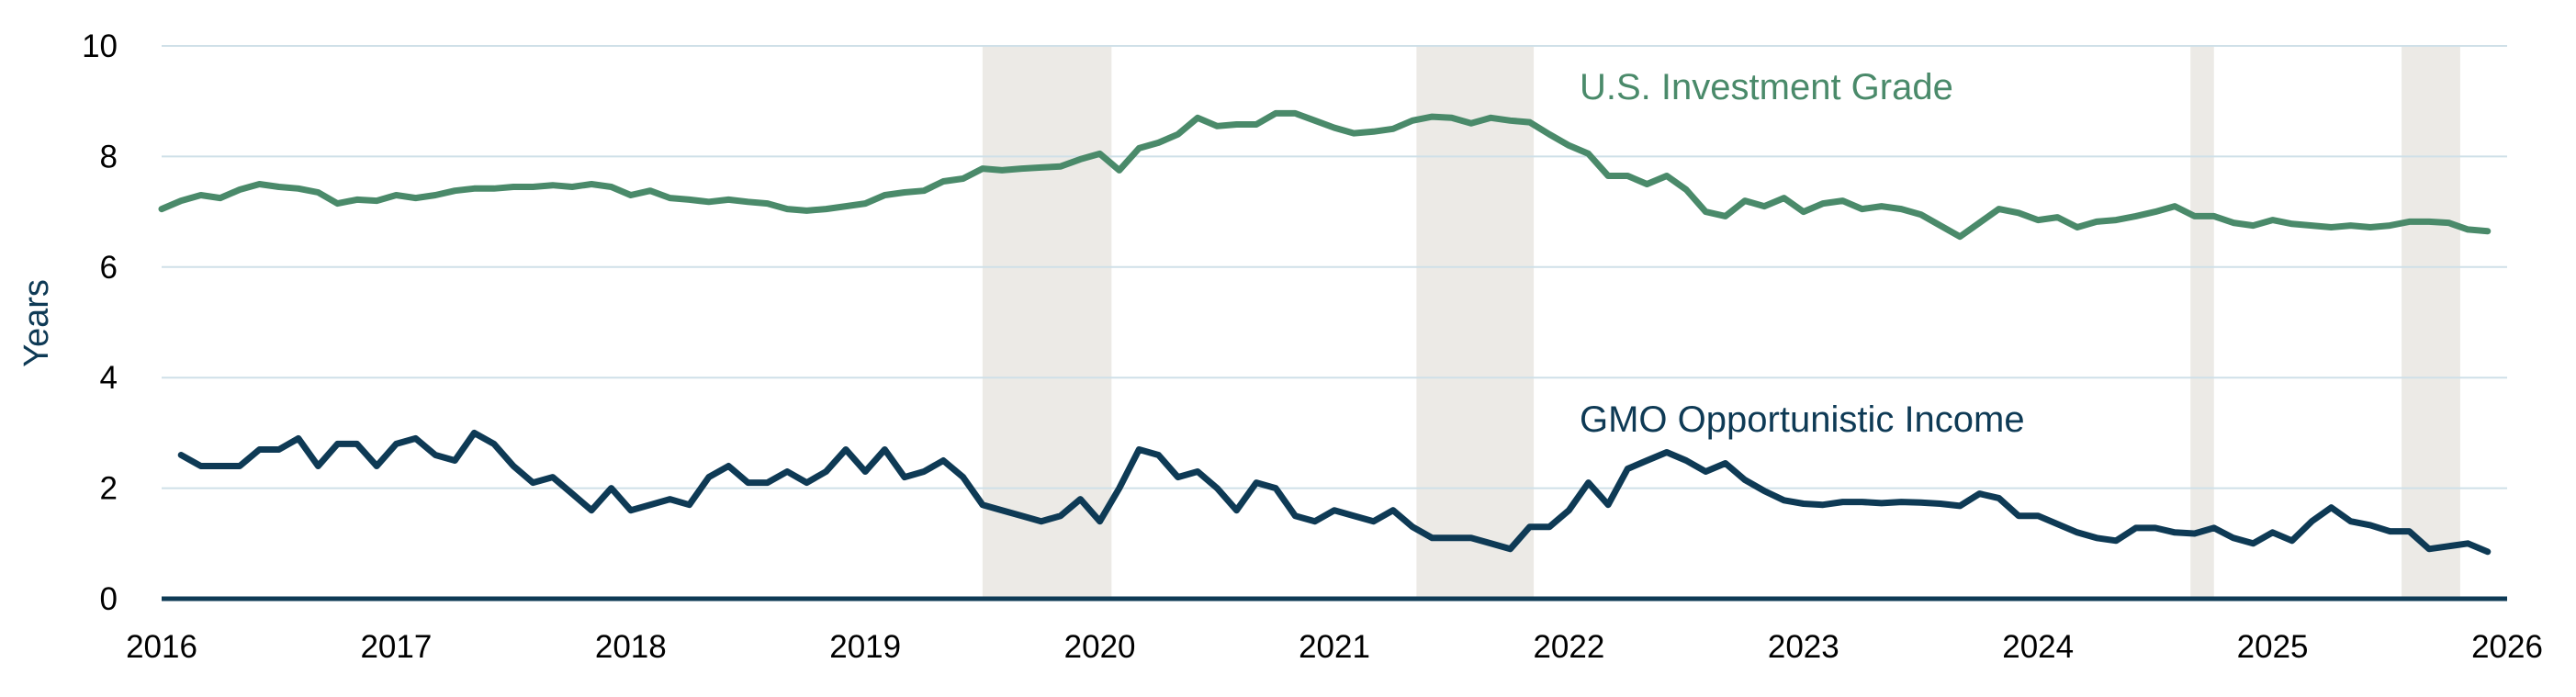 This screenshot has height=697, width=2576. I want to click on x-tick-label: 2026, so click(2507, 647).